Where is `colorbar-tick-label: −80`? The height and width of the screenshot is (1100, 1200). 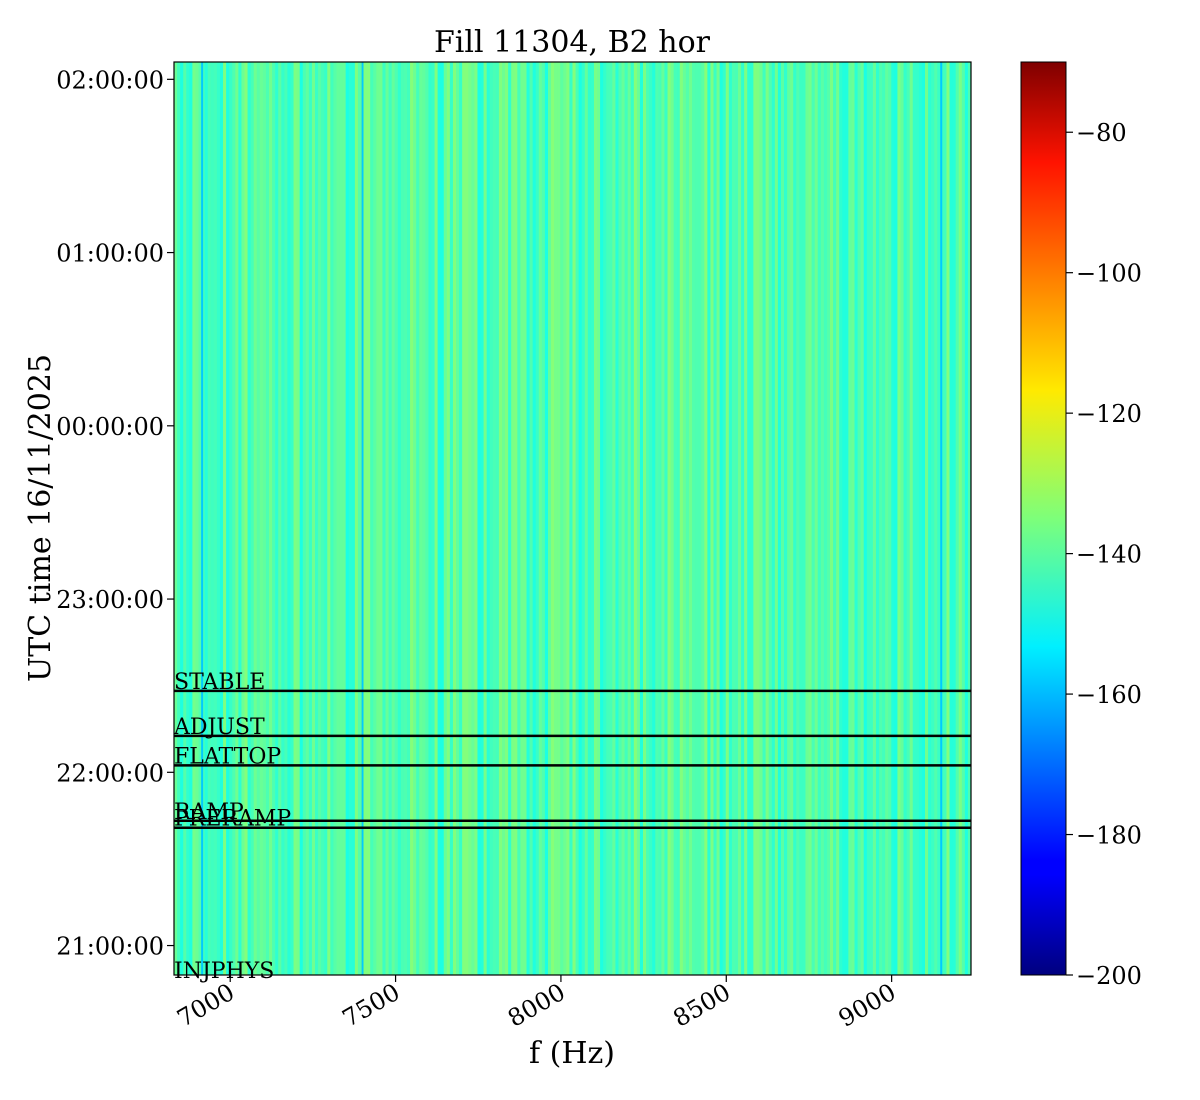
colorbar-tick-label: −80 is located at coordinates (1101, 133).